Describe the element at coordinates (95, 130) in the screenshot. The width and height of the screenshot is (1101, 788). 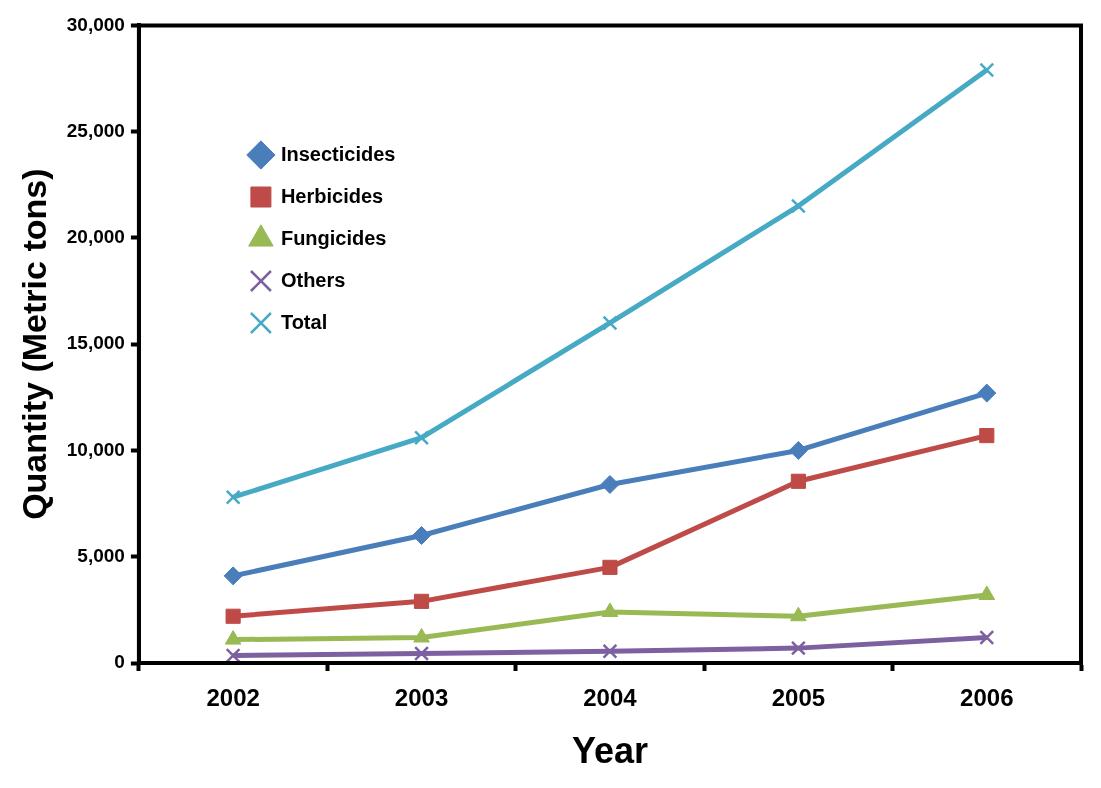
I see `y-tick-label: 25,000` at that location.